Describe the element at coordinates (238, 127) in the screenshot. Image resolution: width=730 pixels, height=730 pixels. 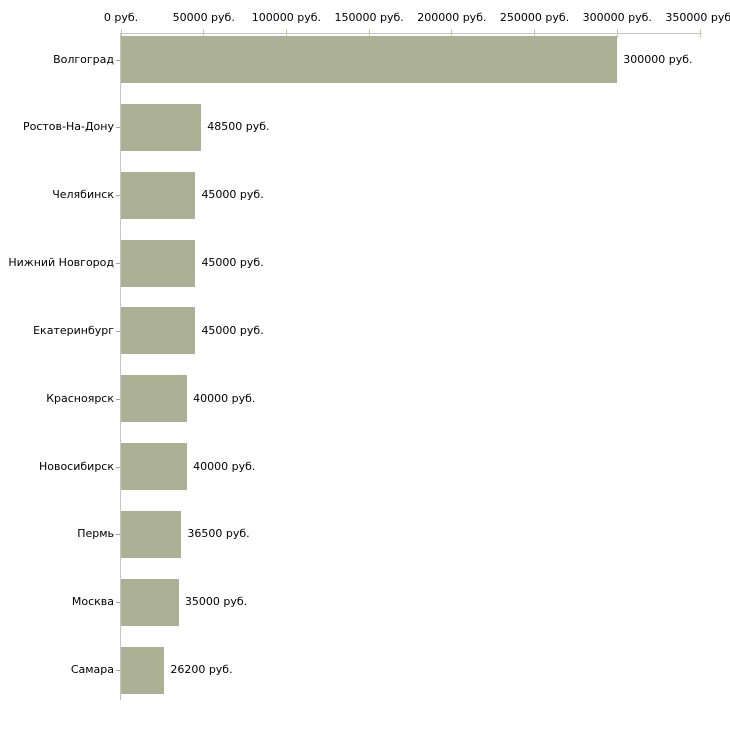
I see `value-label: 48500 руб.` at that location.